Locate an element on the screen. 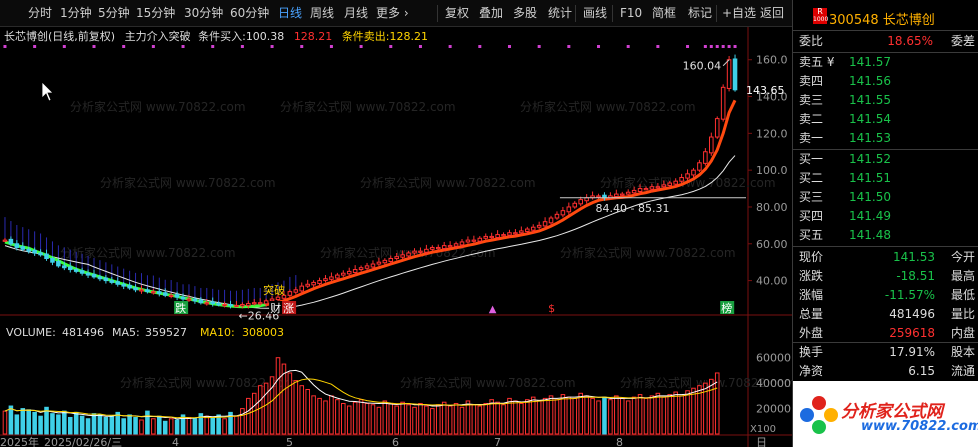 The image size is (978, 447). stat-row: 涨跌 -18.51 最高 is located at coordinates (887, 276).